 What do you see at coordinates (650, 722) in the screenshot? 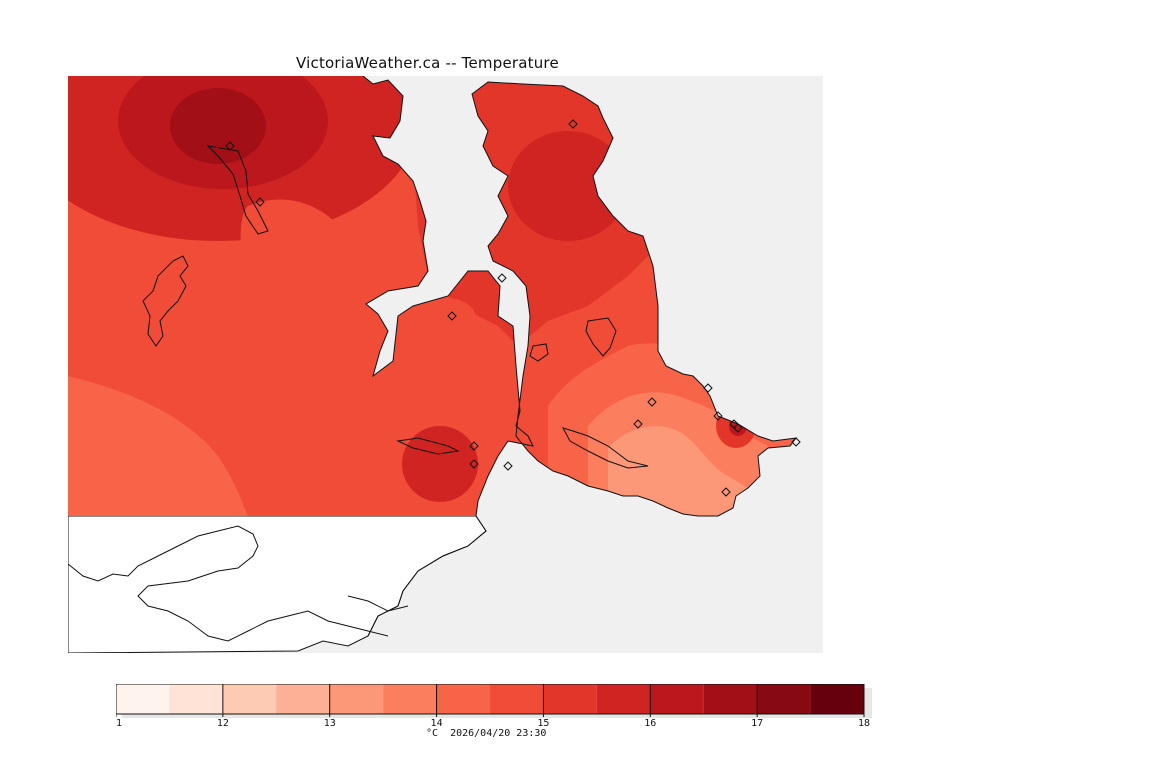
I see `legend-tick-label: 16` at bounding box center [650, 722].